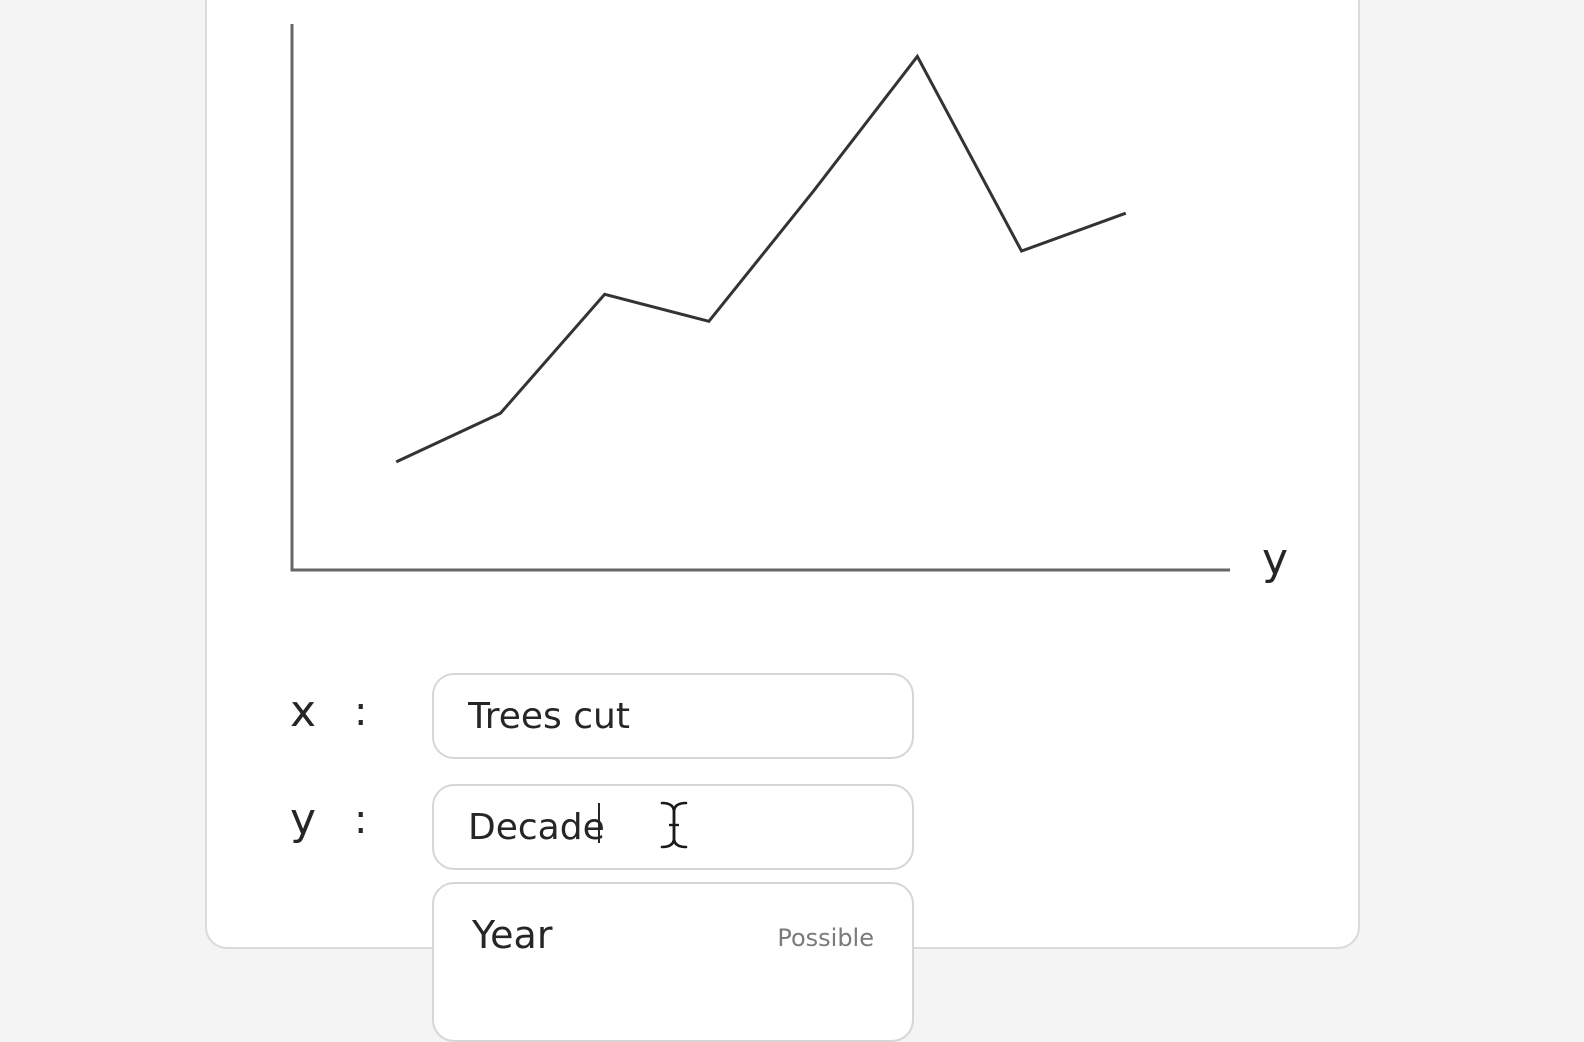 The width and height of the screenshot is (1584, 1042). I want to click on suggestion-dropdown: Year Possible, so click(673, 962).